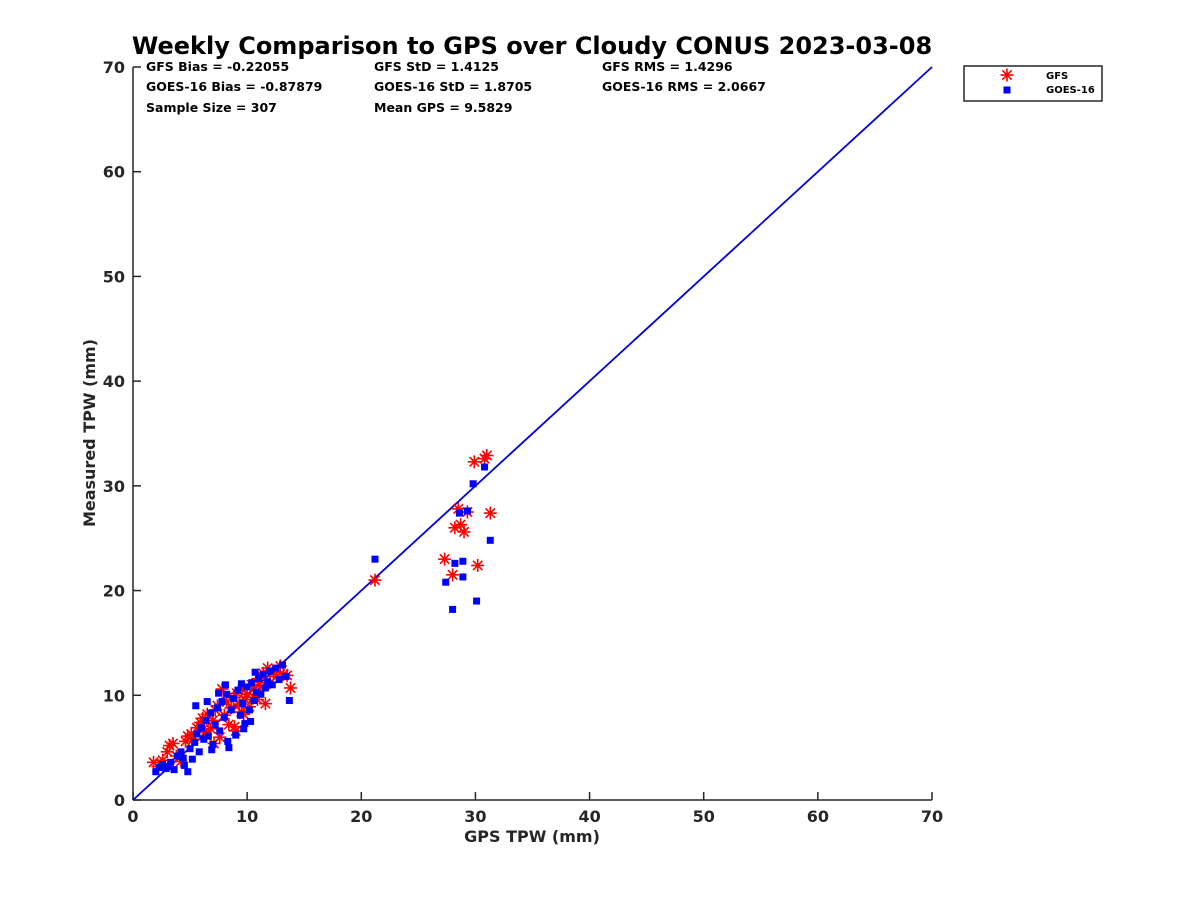  Describe the element at coordinates (818, 816) in the screenshot. I see `x-tick-label: 60` at that location.